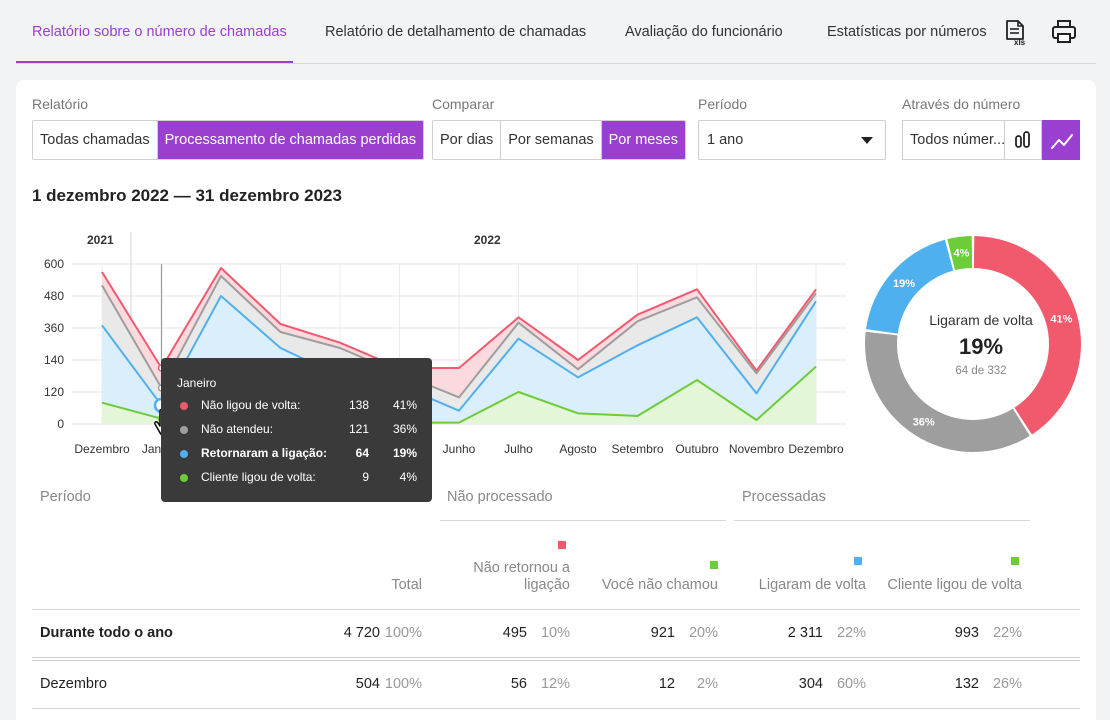 The image size is (1110, 720). I want to click on tooltip-title: Janeiro, so click(197, 383).